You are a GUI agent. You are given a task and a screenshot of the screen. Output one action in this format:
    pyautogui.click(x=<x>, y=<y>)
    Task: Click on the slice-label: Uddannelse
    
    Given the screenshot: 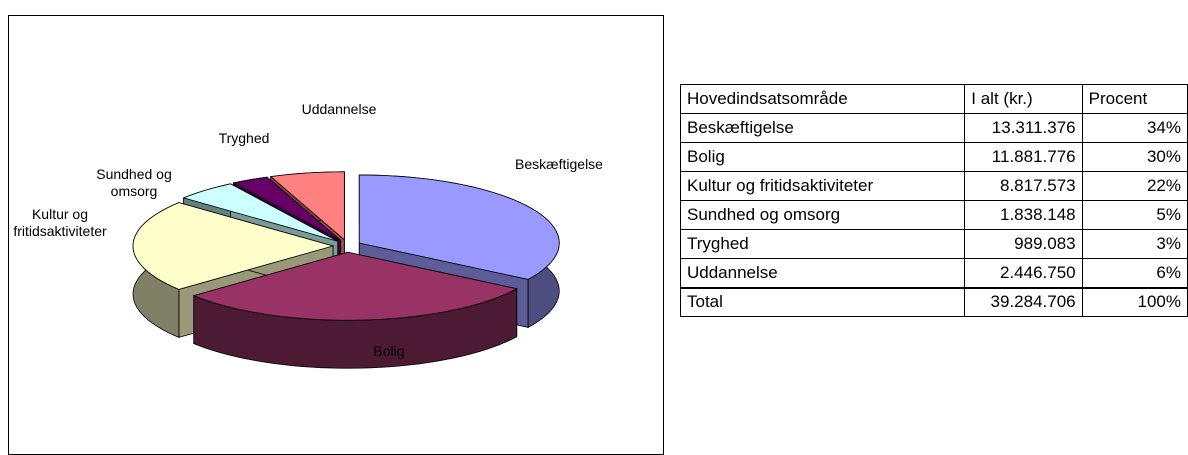 What is the action you would take?
    pyautogui.click(x=339, y=109)
    